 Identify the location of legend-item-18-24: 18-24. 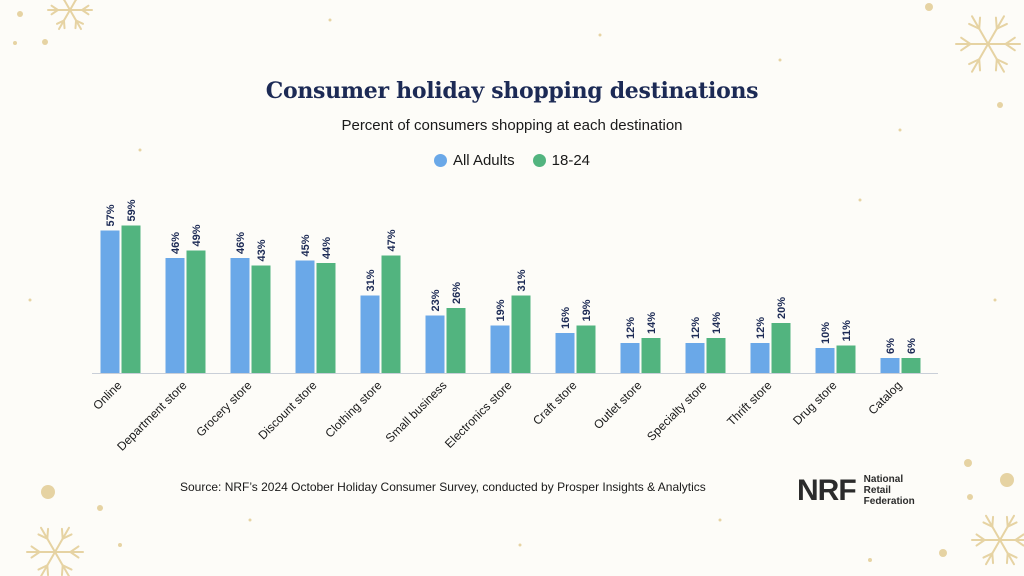
(561, 160).